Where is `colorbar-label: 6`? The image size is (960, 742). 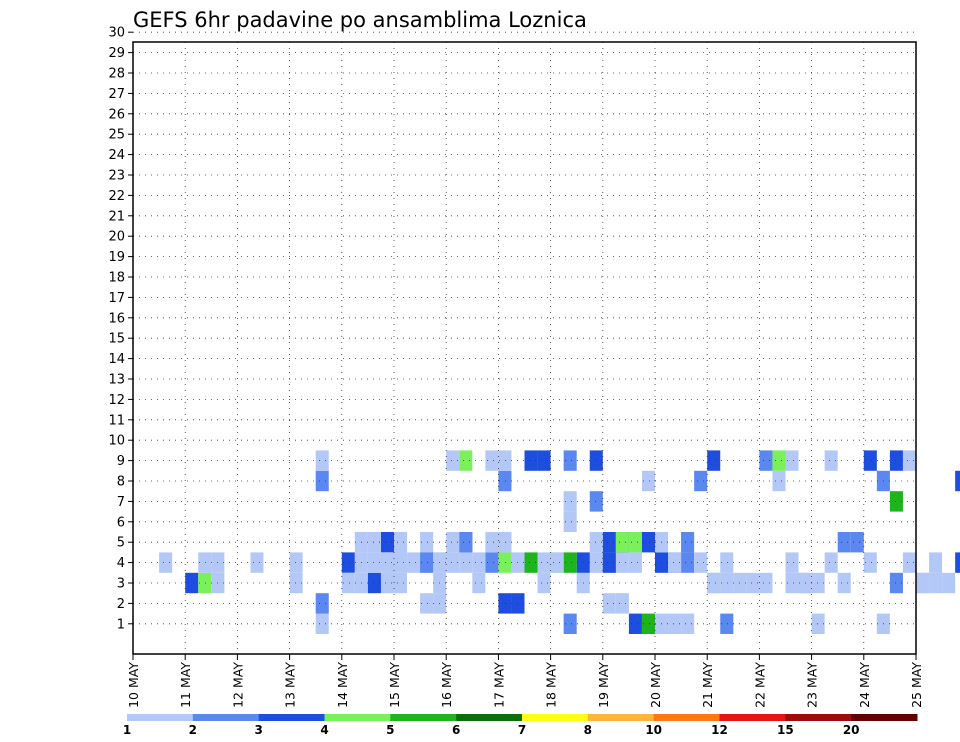 colorbar-label: 6 is located at coordinates (456, 730).